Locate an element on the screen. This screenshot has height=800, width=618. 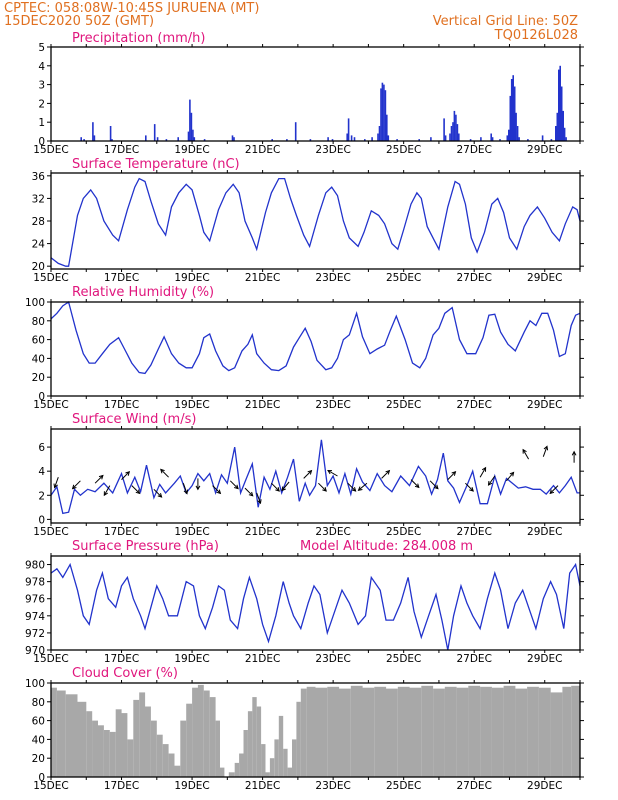
wind-ytick-label: 2 is located at coordinates (41, 496).